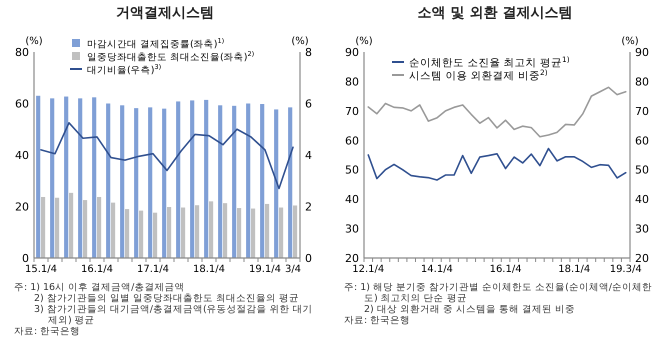 The height and width of the screenshot is (345, 660). What do you see at coordinates (352, 170) in the screenshot?
I see `y-tick-label: 50` at bounding box center [352, 170].